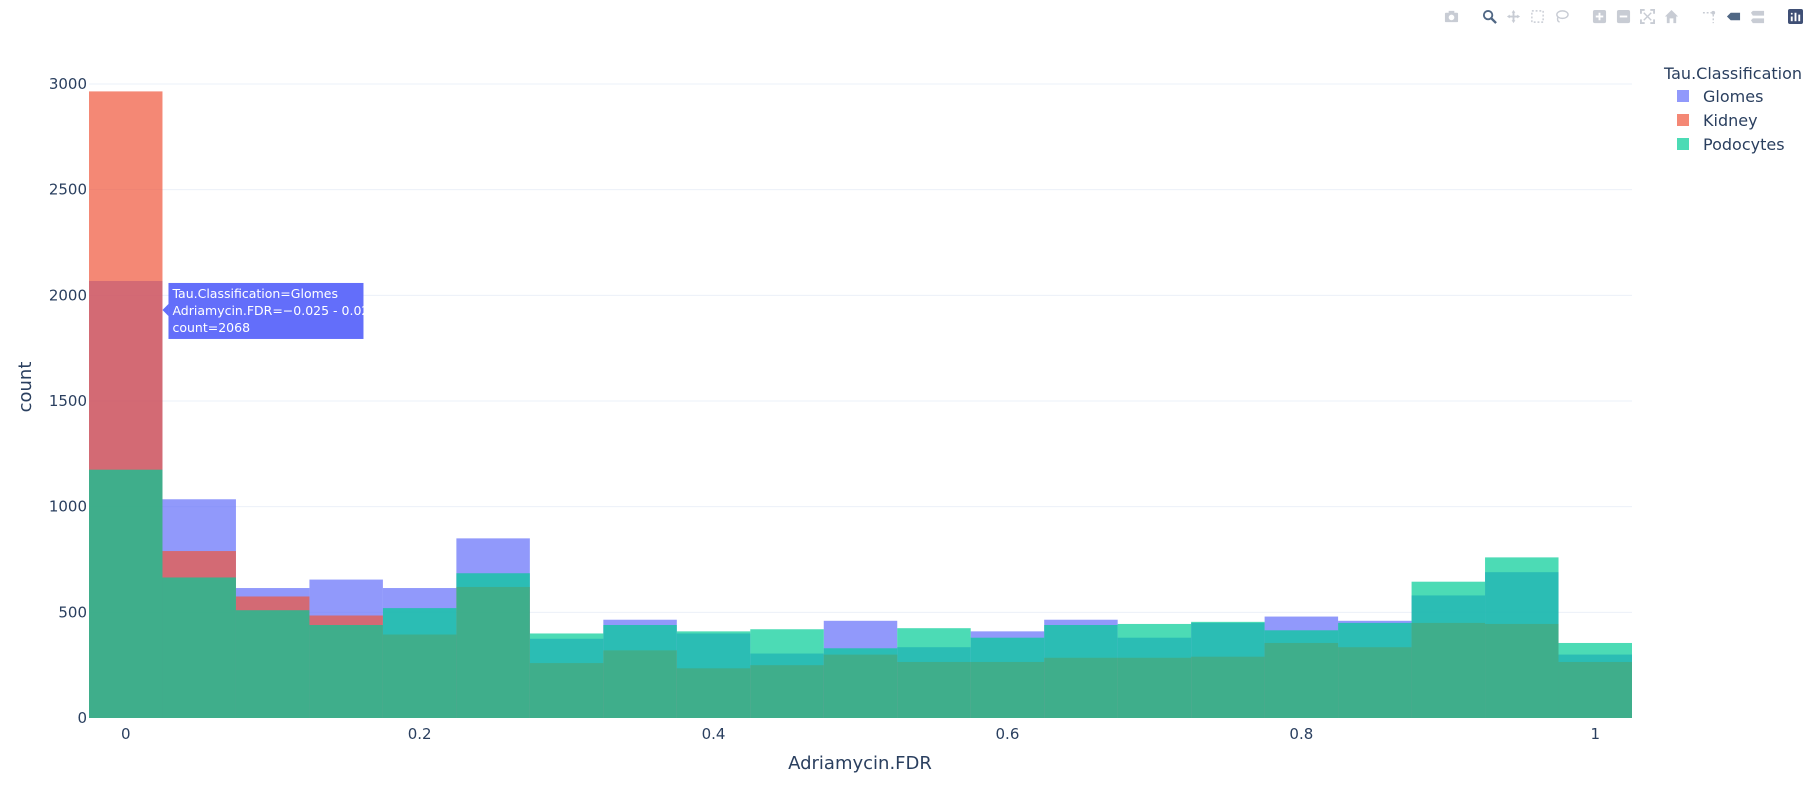 Image resolution: width=1813 pixels, height=786 pixels. I want to click on zoom-out-icon, so click(1623, 16).